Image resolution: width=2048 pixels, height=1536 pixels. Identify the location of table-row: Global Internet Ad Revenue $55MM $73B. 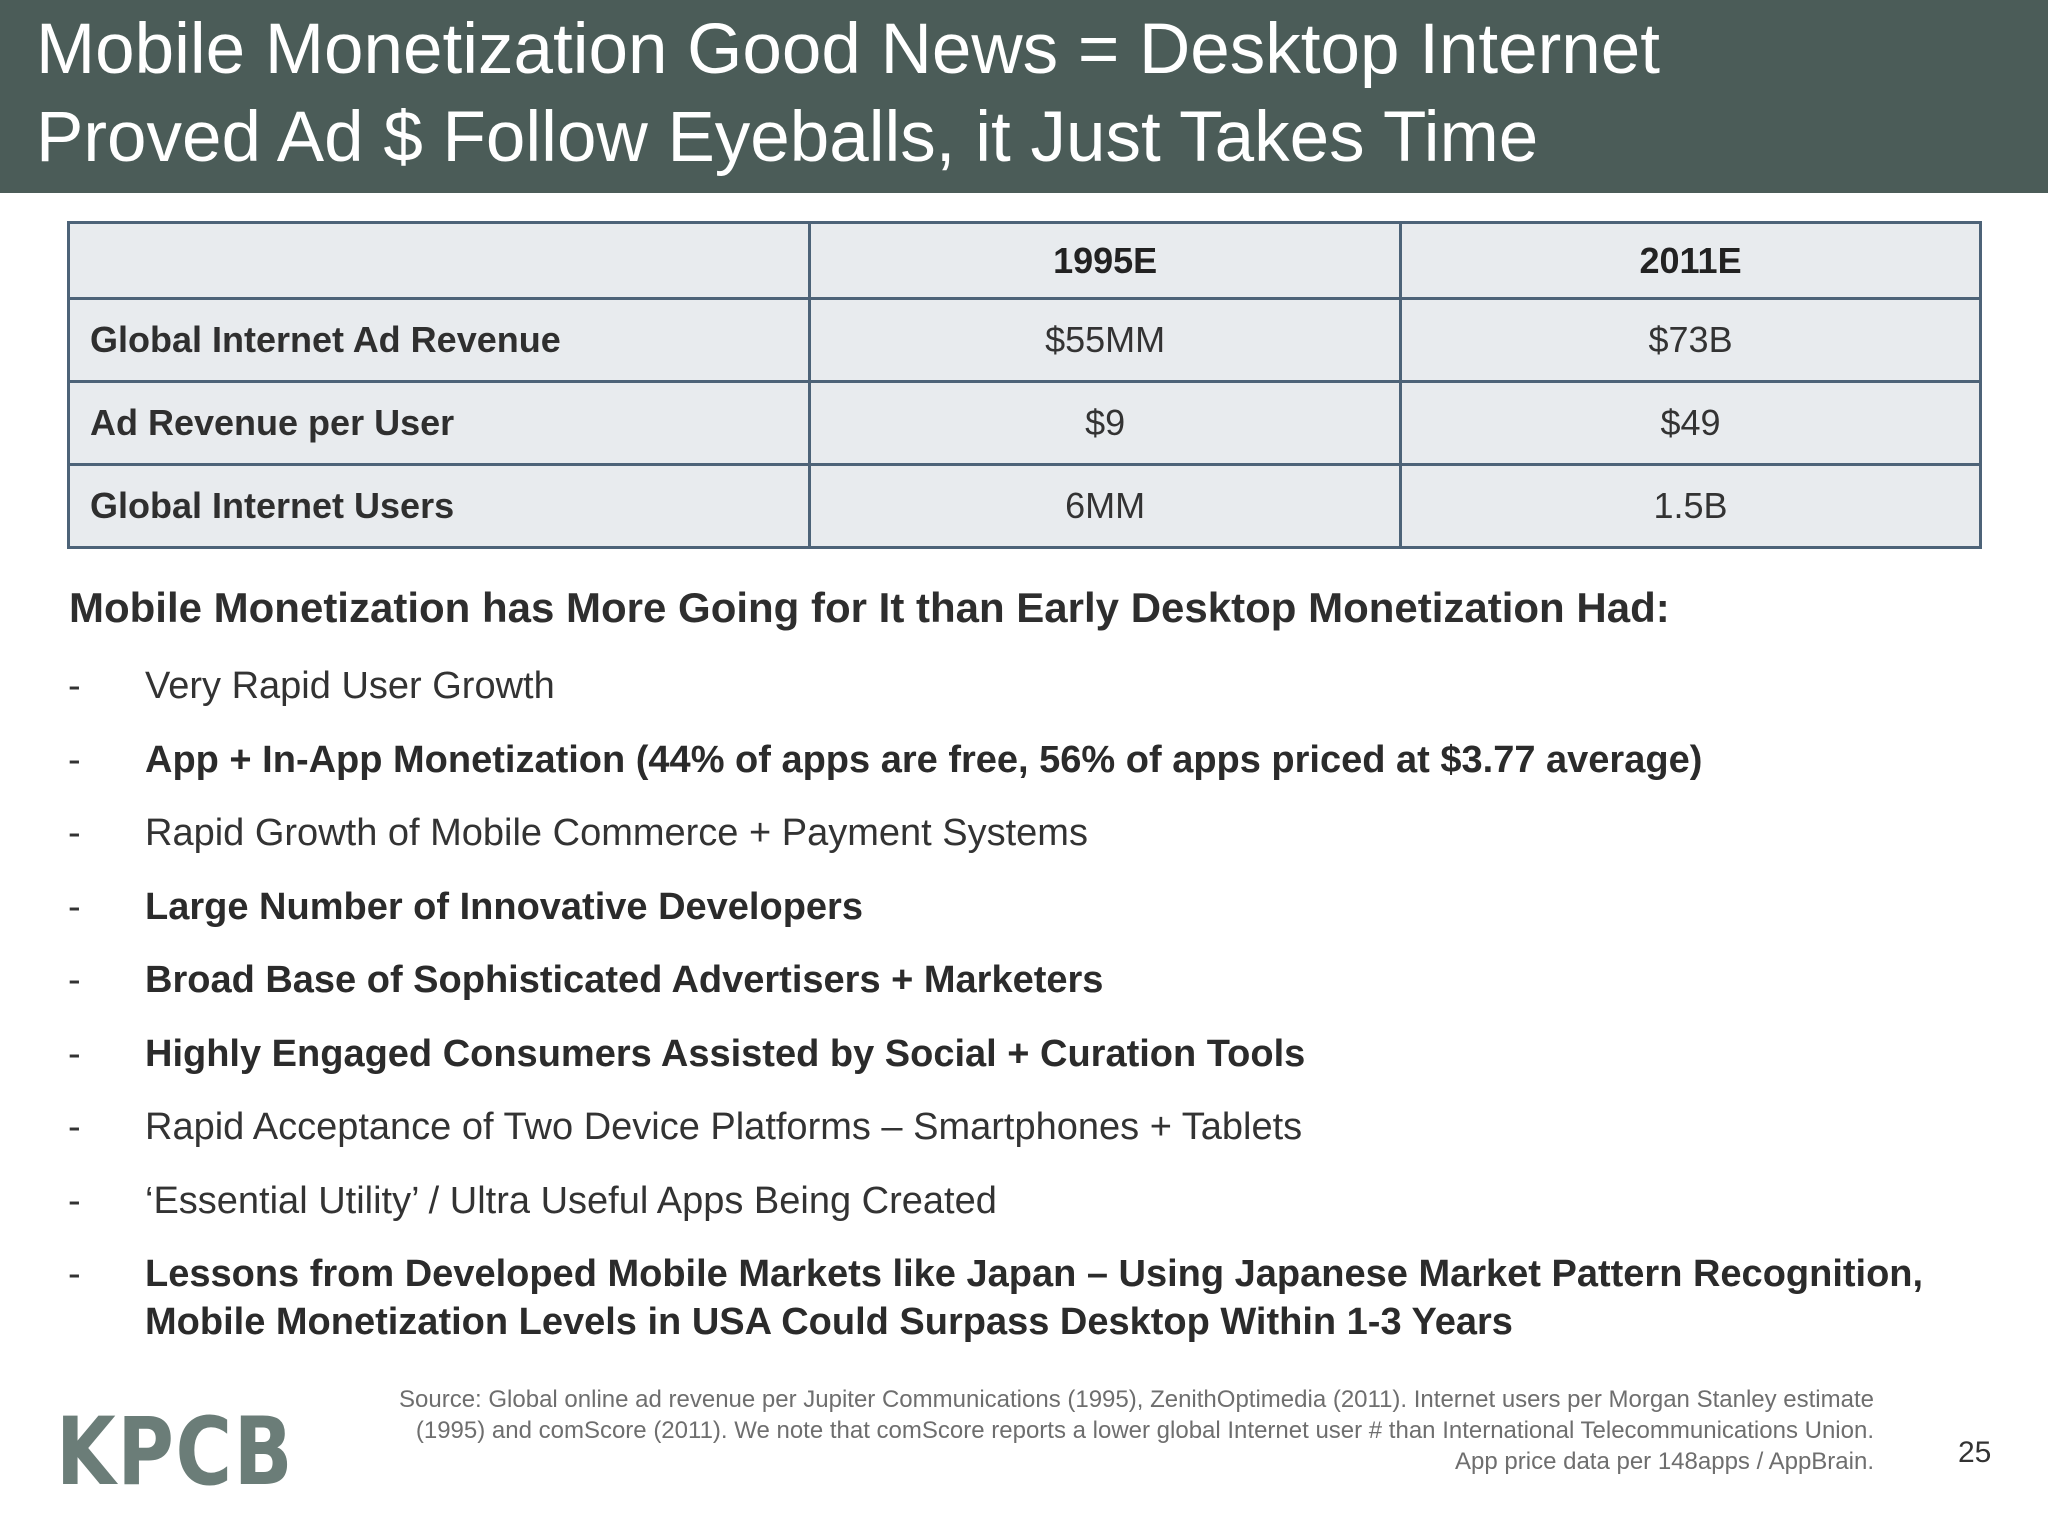
(1024, 340).